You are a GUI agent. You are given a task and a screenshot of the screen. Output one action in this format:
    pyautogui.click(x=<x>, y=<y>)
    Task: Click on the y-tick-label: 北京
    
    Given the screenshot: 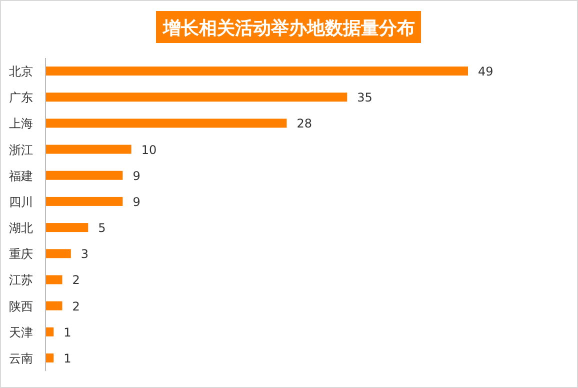 What is the action you would take?
    pyautogui.click(x=21, y=71)
    